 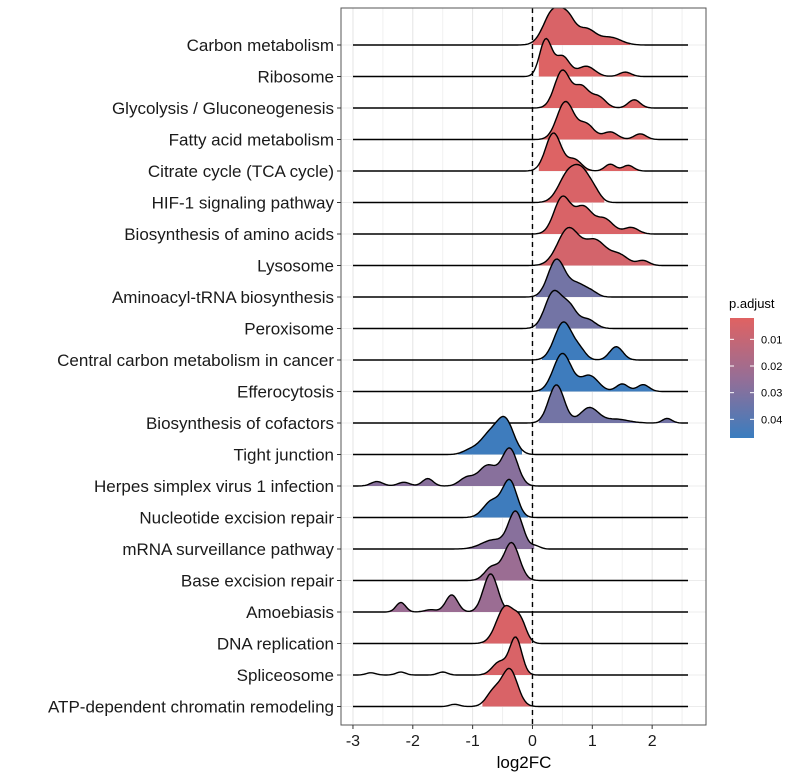 I want to click on y-tick-label: Glycolysis / Gluconeogenesis, so click(x=223, y=108).